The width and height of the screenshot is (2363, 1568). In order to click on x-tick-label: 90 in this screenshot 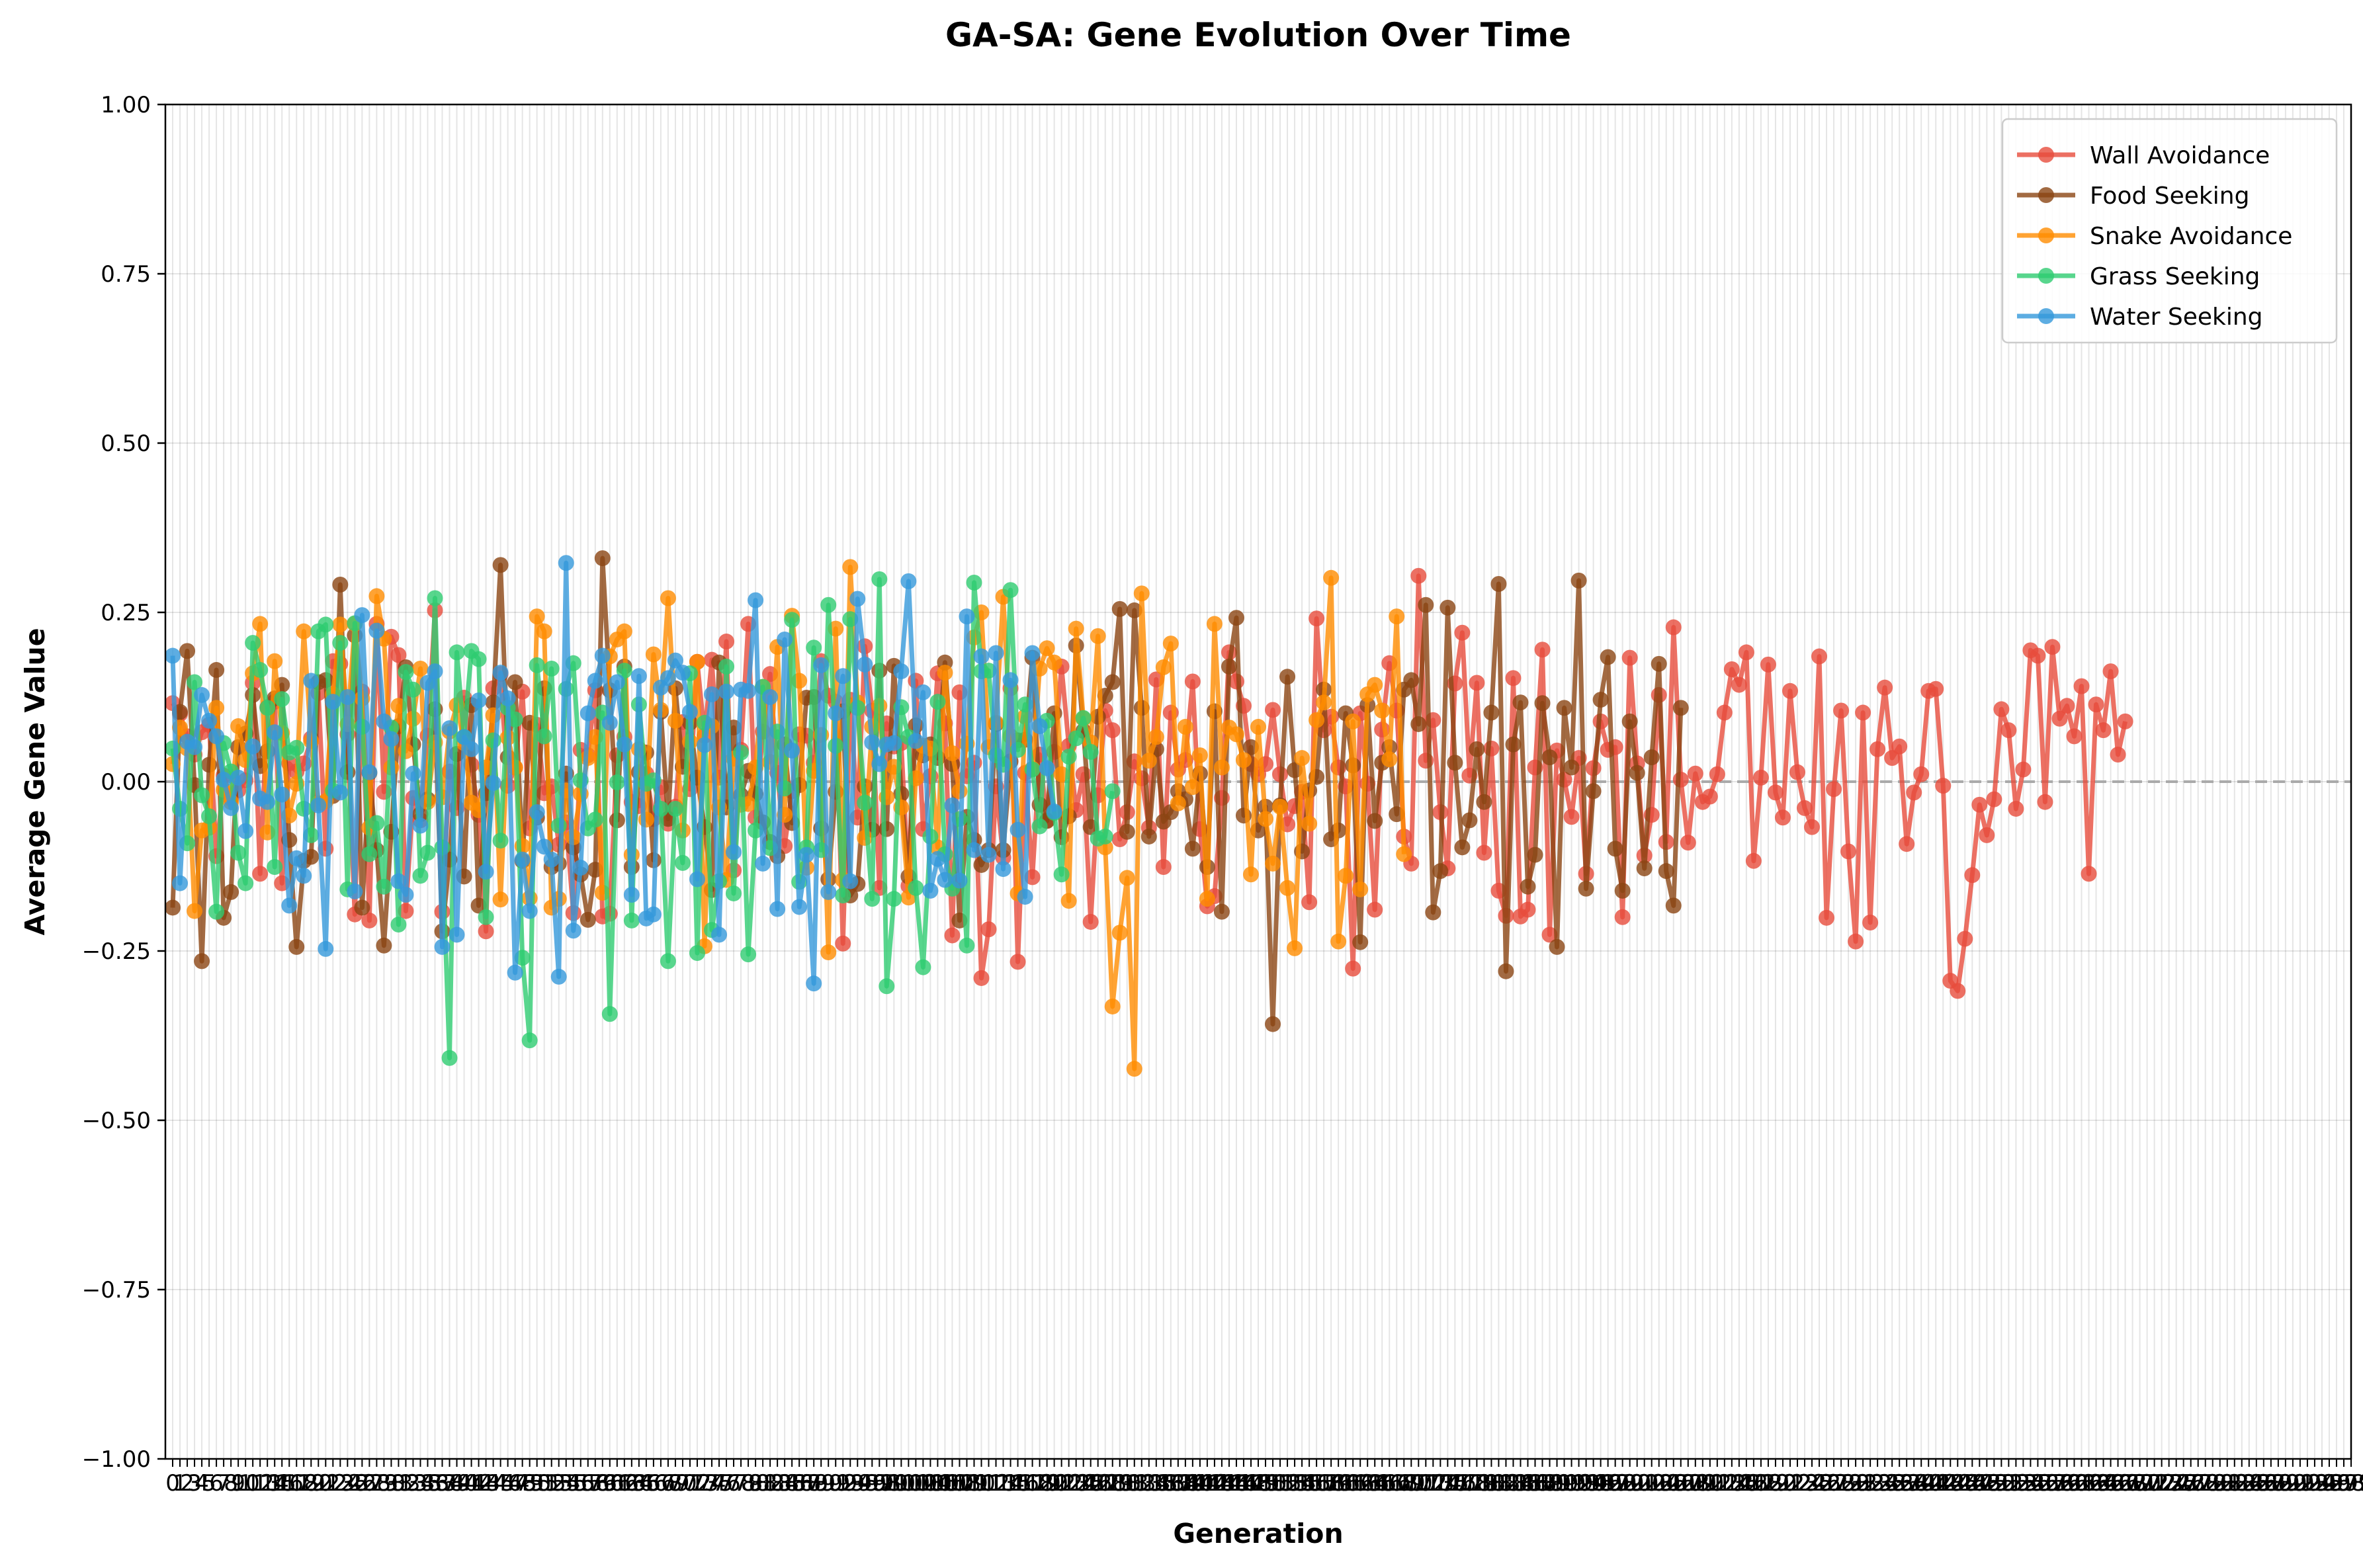, I will do `click(828, 1483)`.